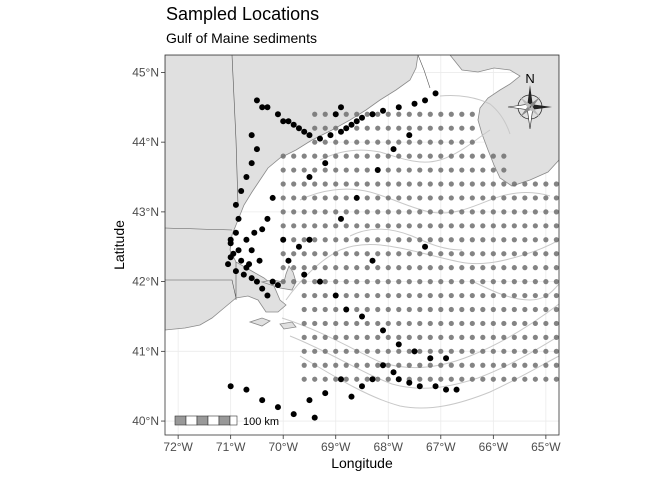  I want to click on scale-bar-segment, so click(191, 420).